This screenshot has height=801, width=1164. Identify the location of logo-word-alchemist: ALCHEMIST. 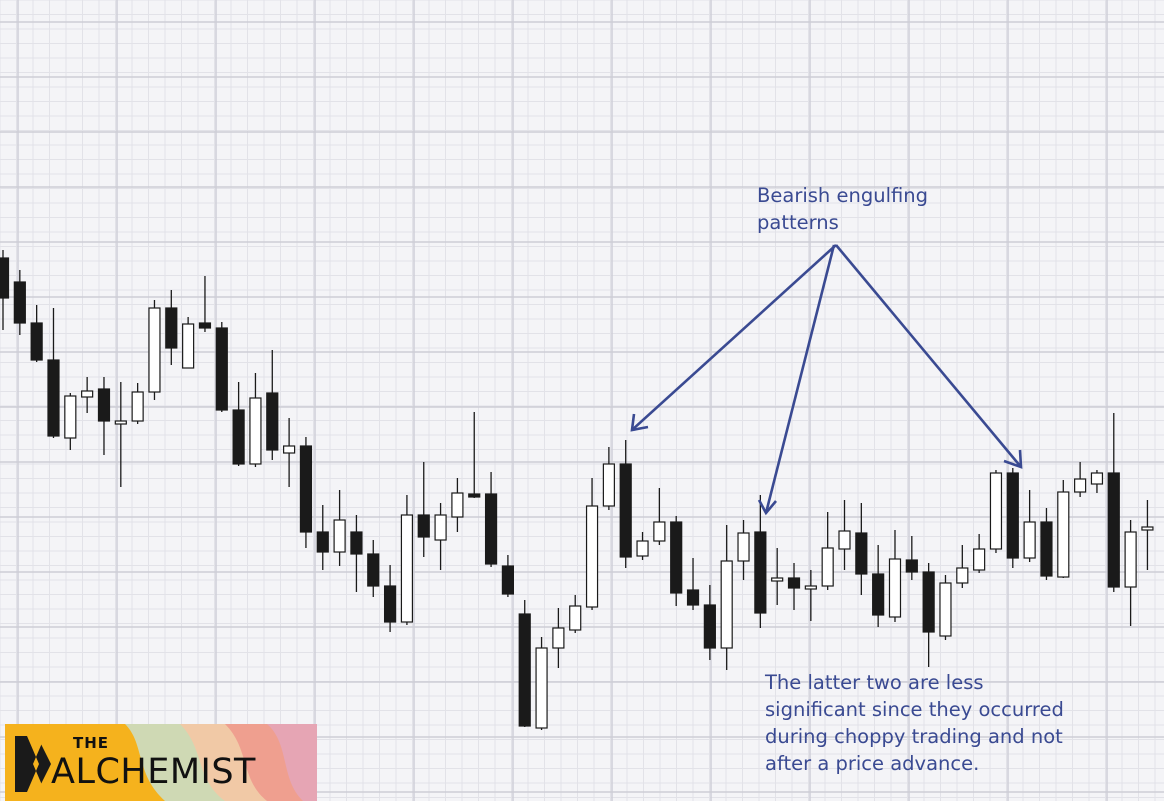
(153, 772).